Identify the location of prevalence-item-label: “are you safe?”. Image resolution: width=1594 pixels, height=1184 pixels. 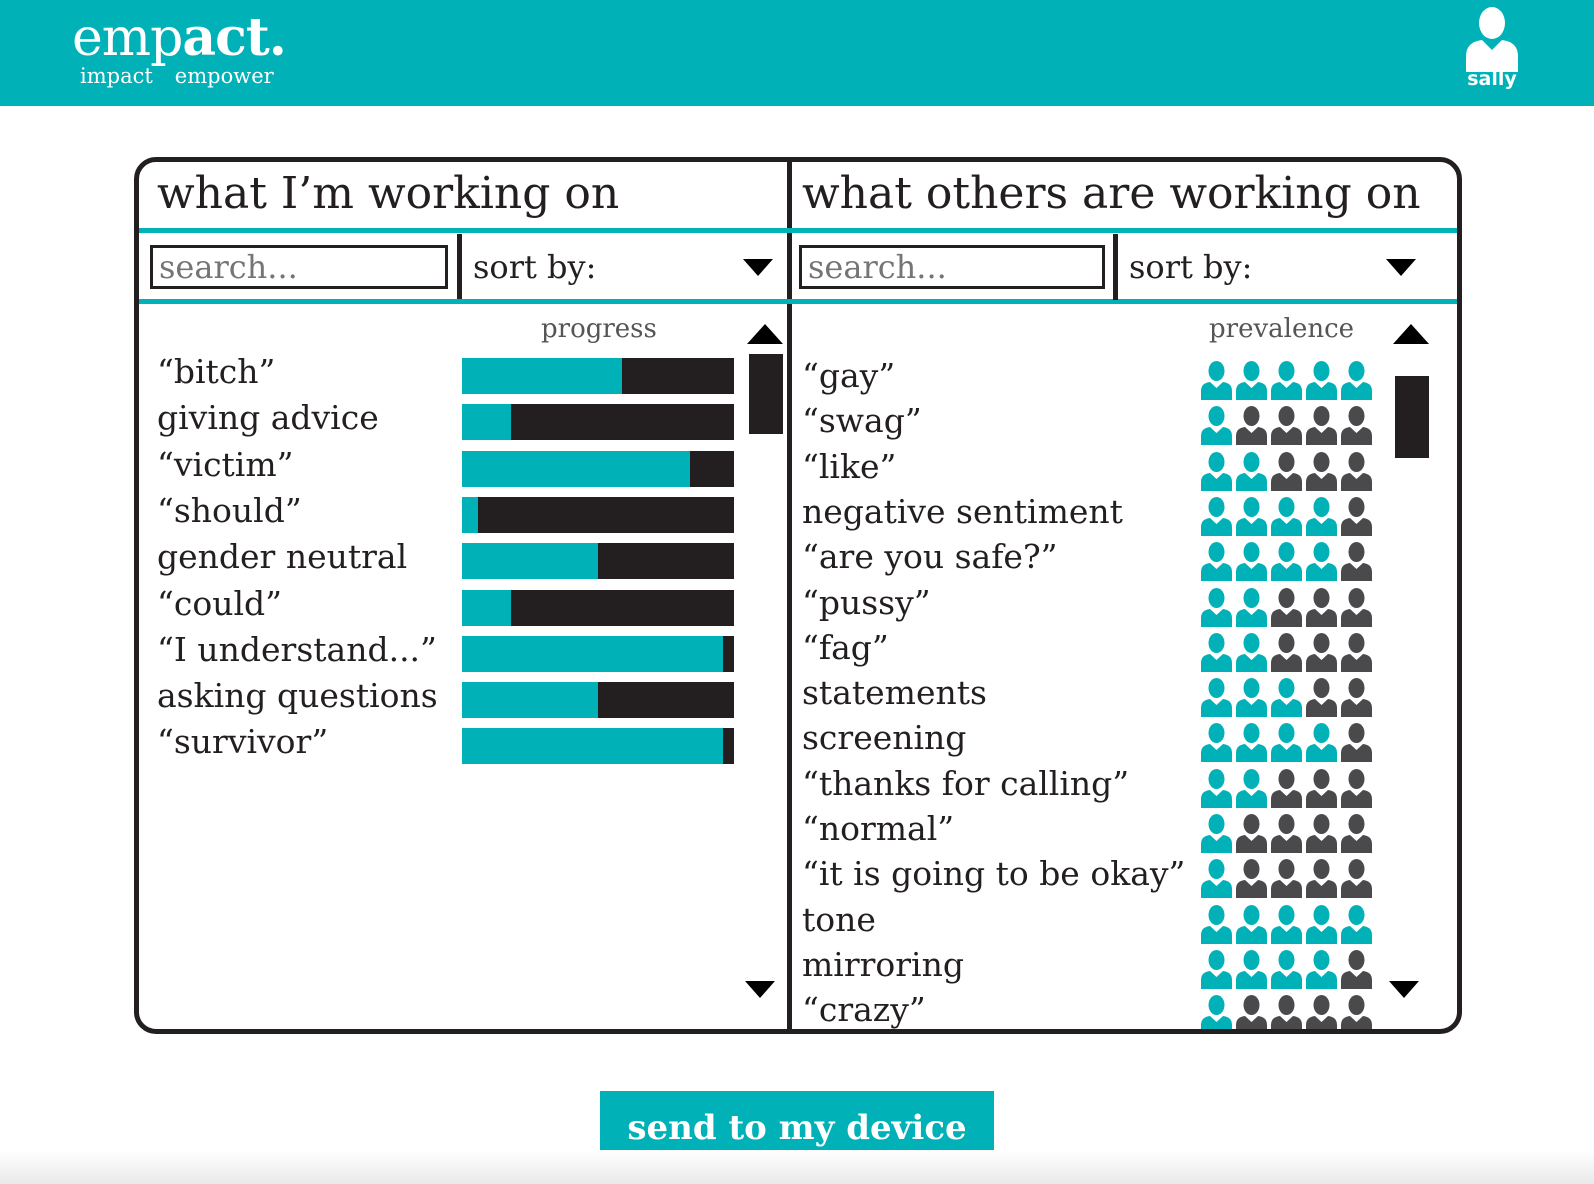
(930, 557).